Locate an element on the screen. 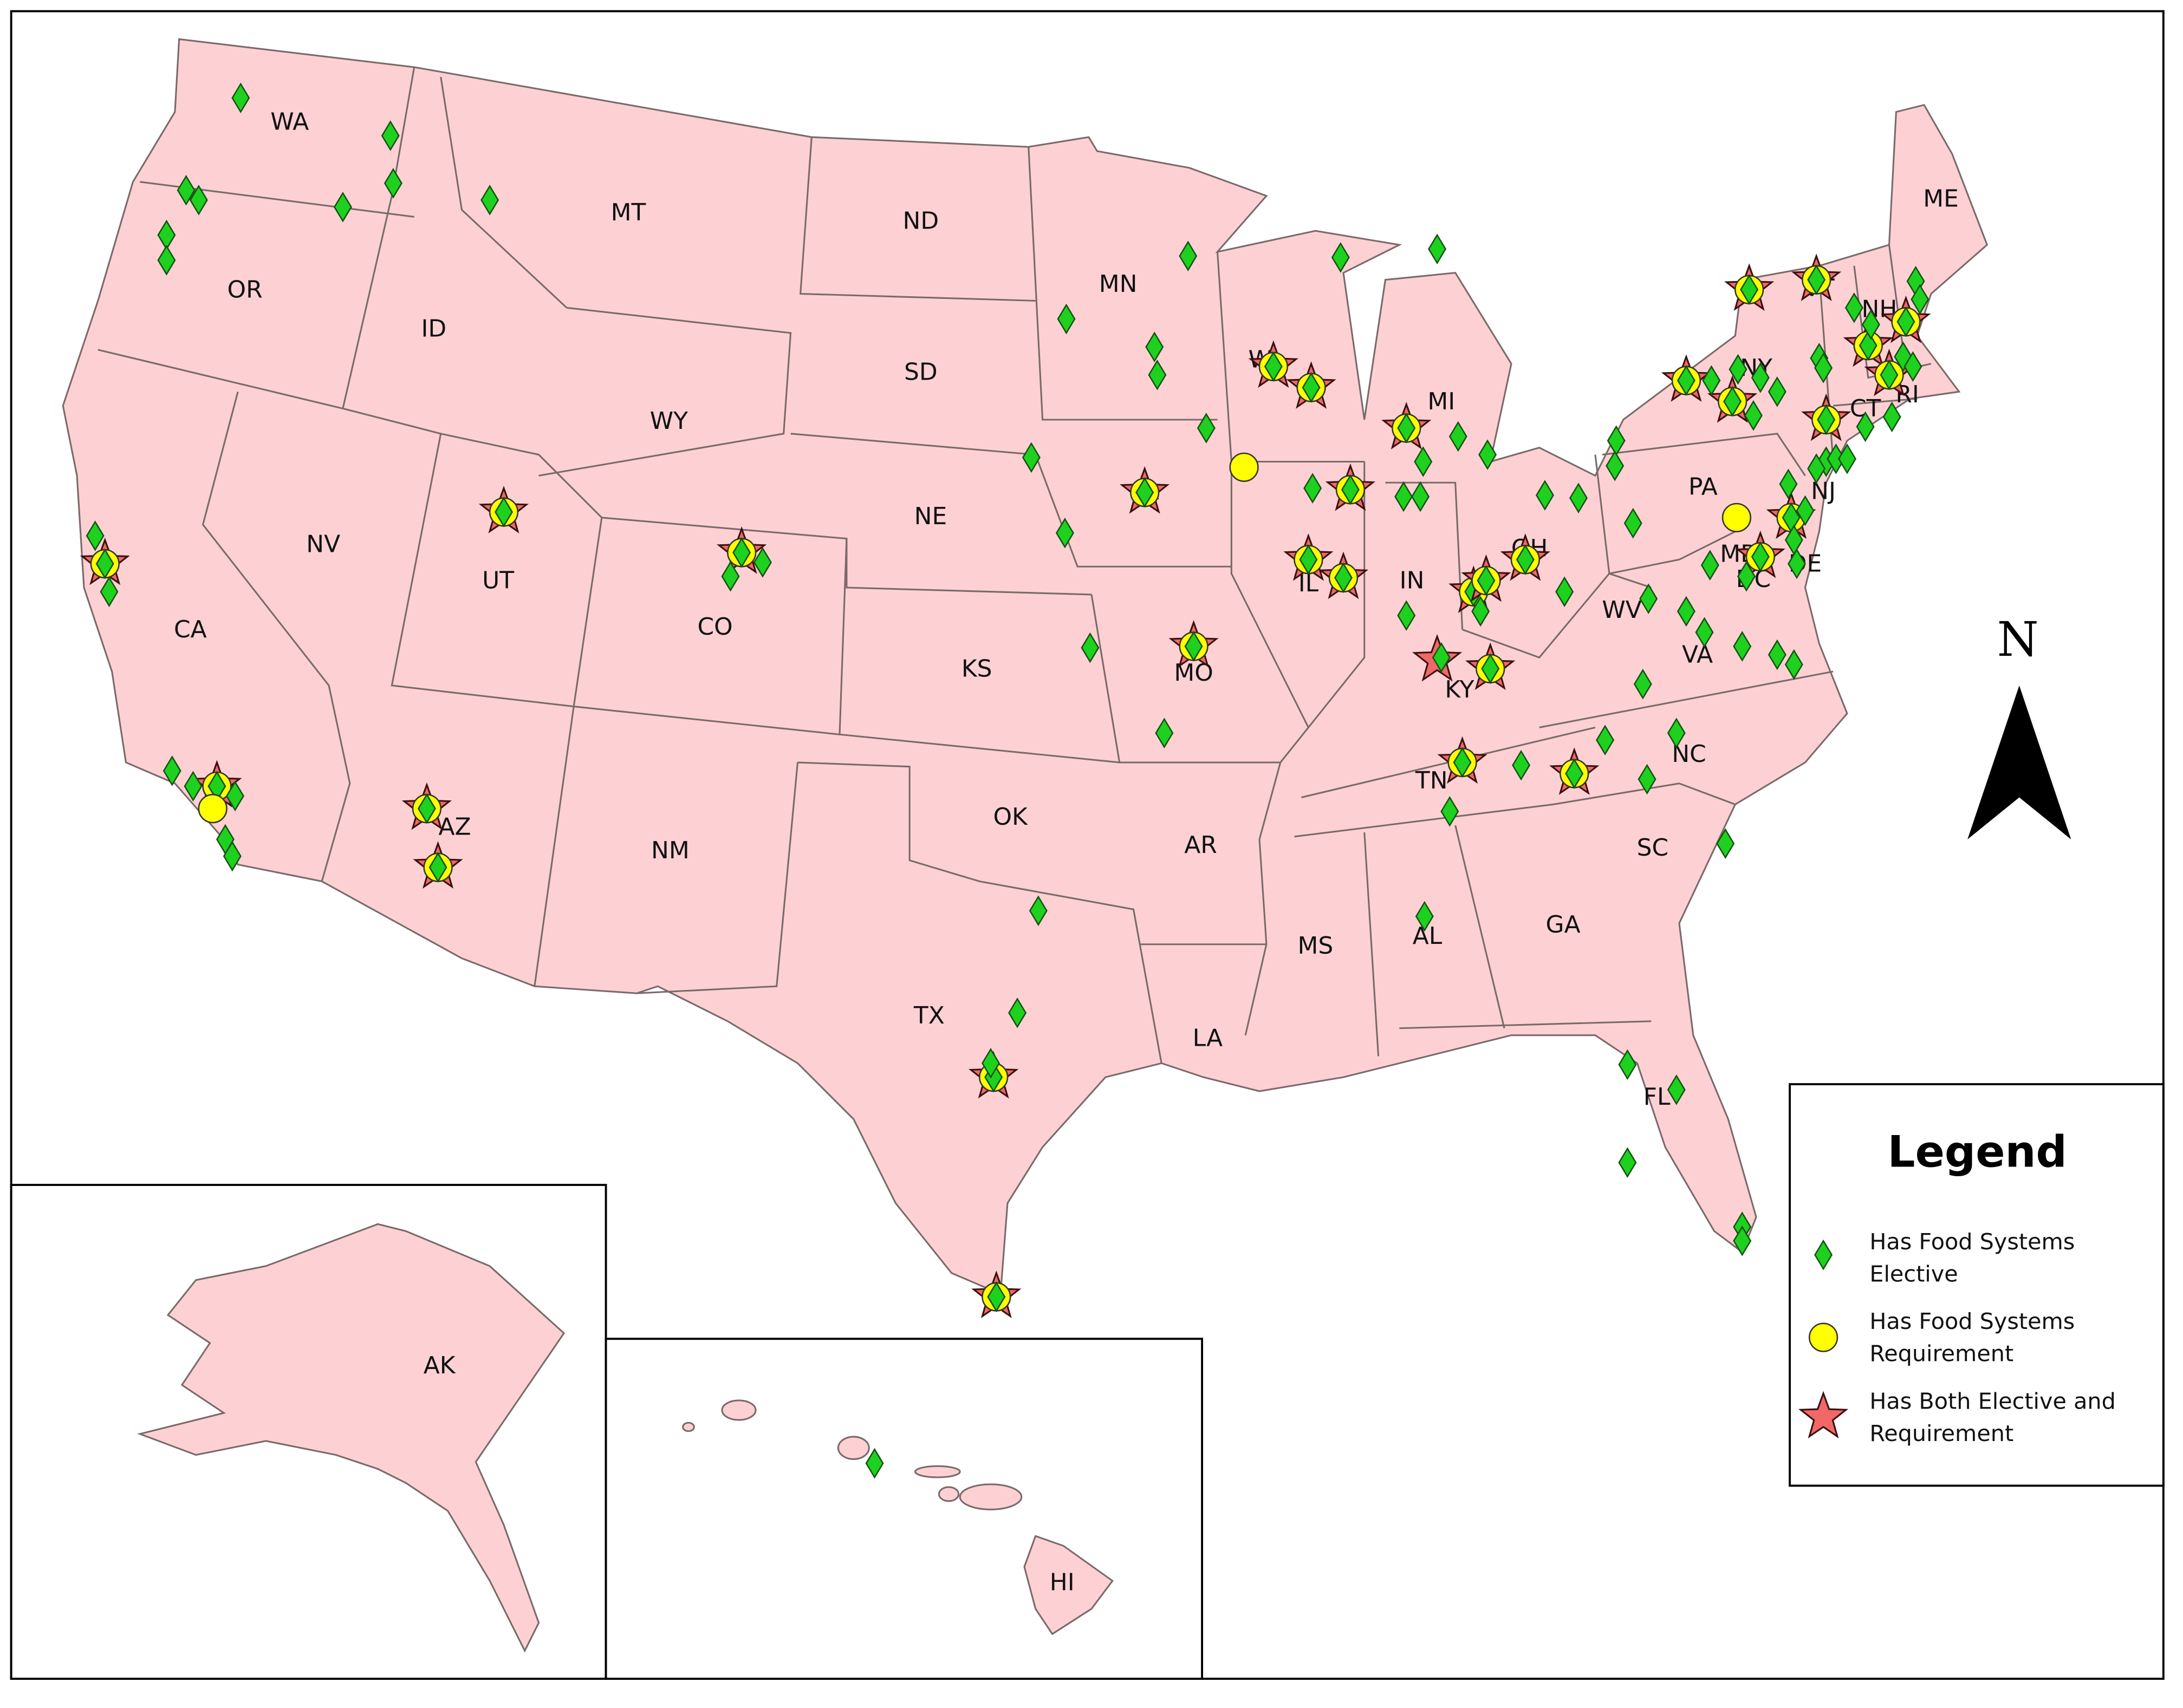 Image resolution: width=2183 pixels, height=1708 pixels. state-label: NE is located at coordinates (930, 516).